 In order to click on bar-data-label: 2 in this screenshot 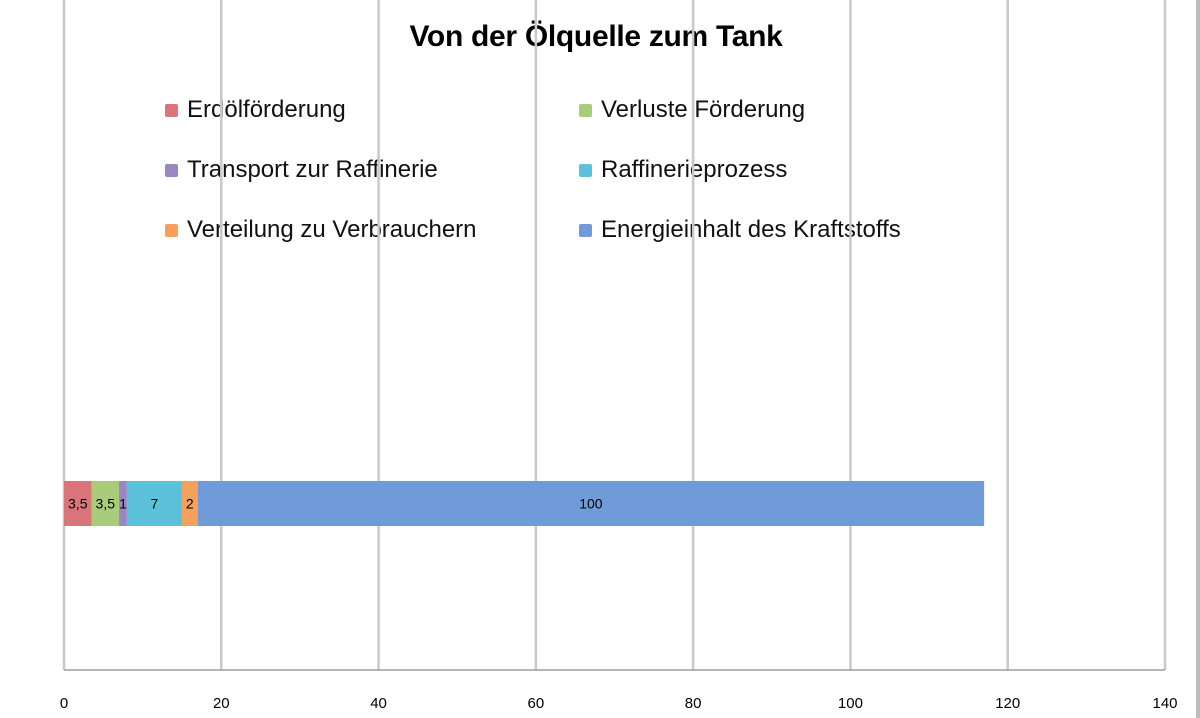, I will do `click(190, 504)`.